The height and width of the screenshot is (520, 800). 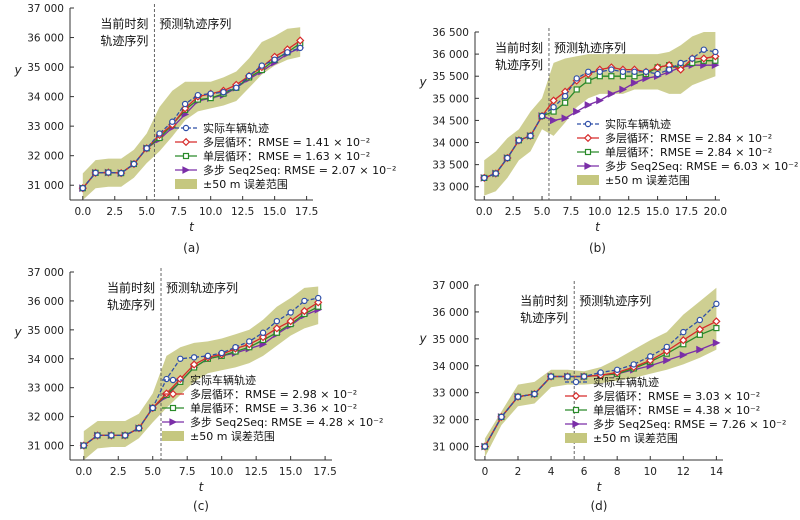 What do you see at coordinates (191, 248) in the screenshot?
I see `subplot-a-label: (a)` at bounding box center [191, 248].